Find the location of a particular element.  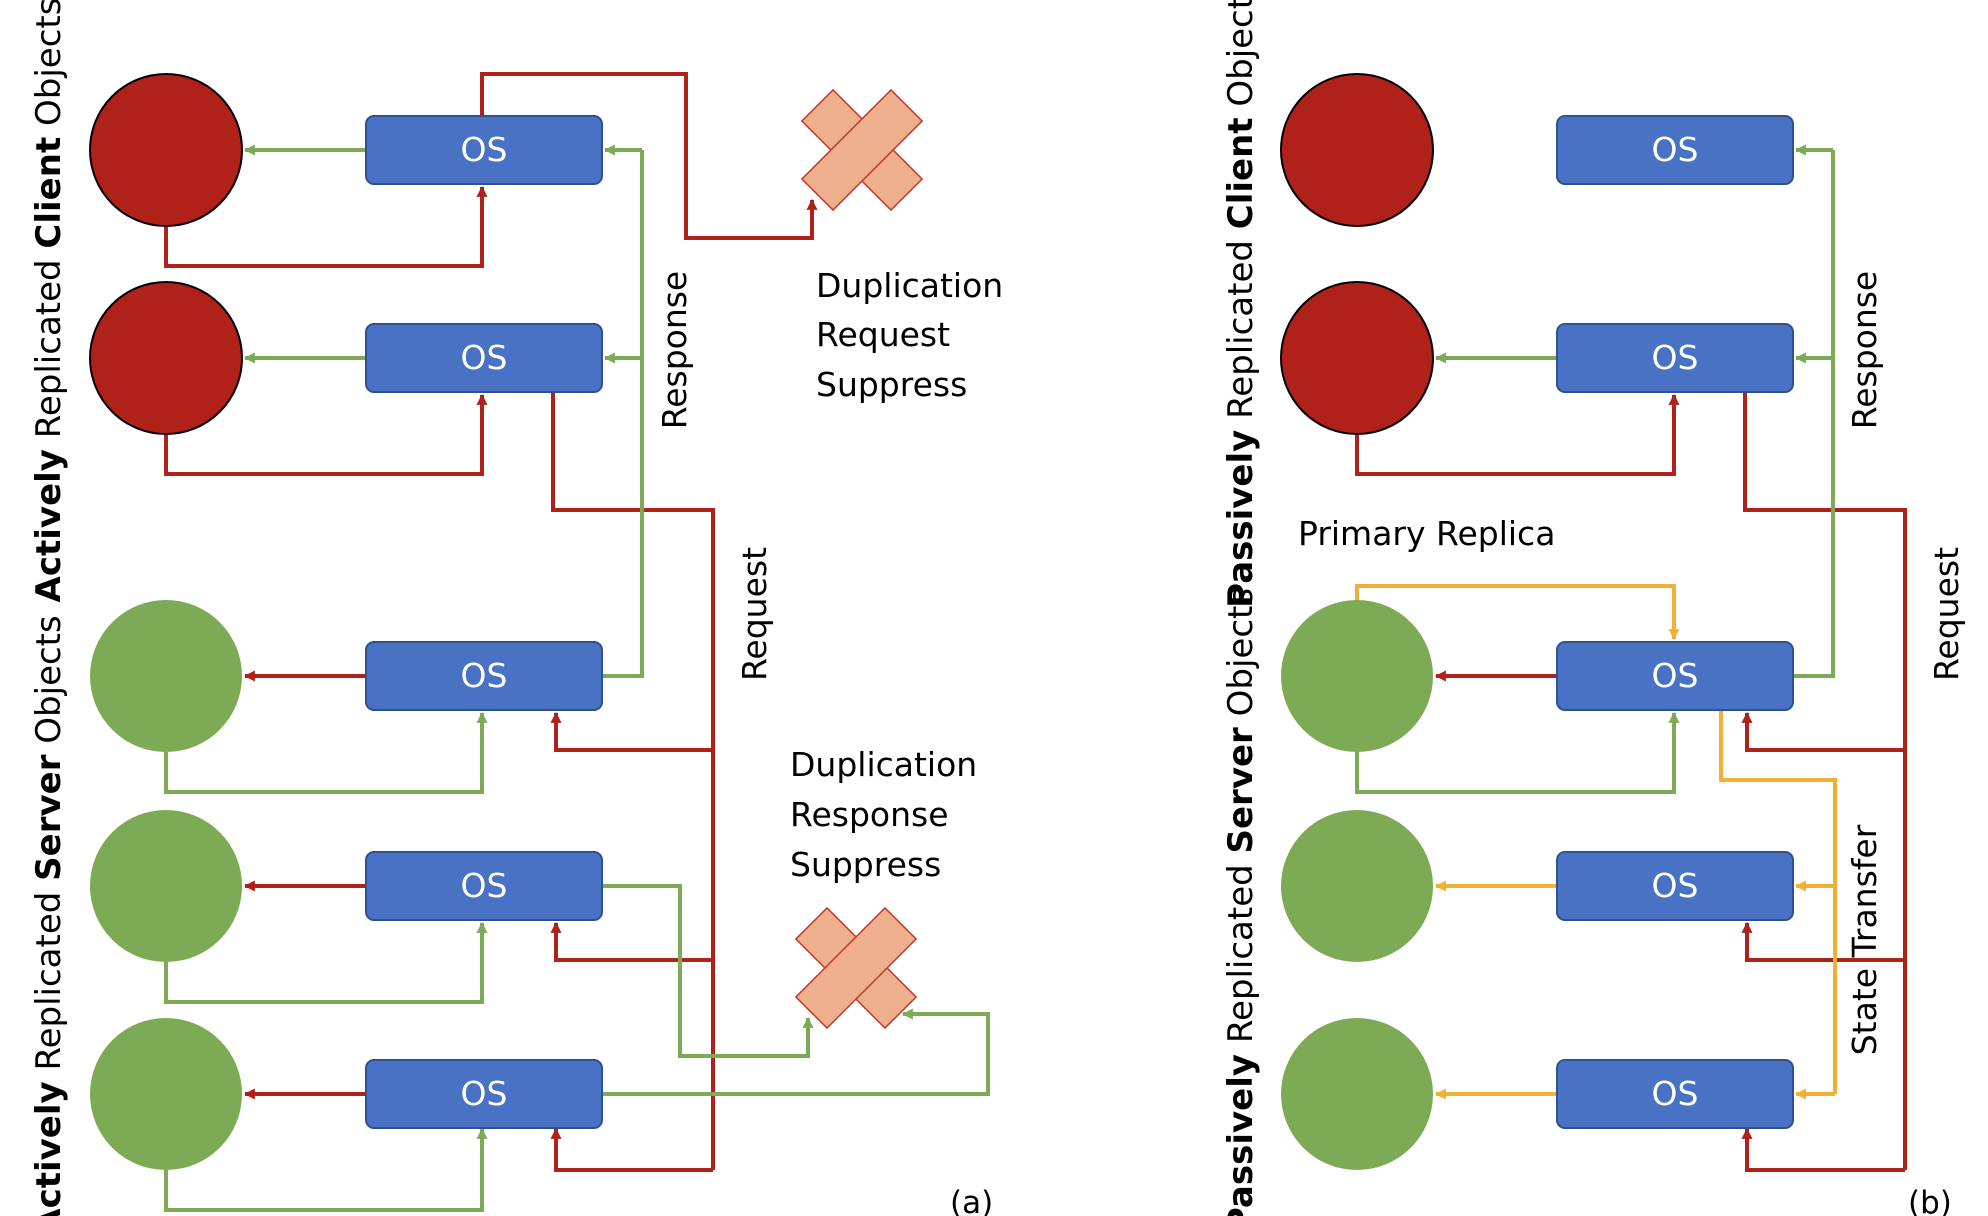

panel-label-b: (b) is located at coordinates (1930, 1200).